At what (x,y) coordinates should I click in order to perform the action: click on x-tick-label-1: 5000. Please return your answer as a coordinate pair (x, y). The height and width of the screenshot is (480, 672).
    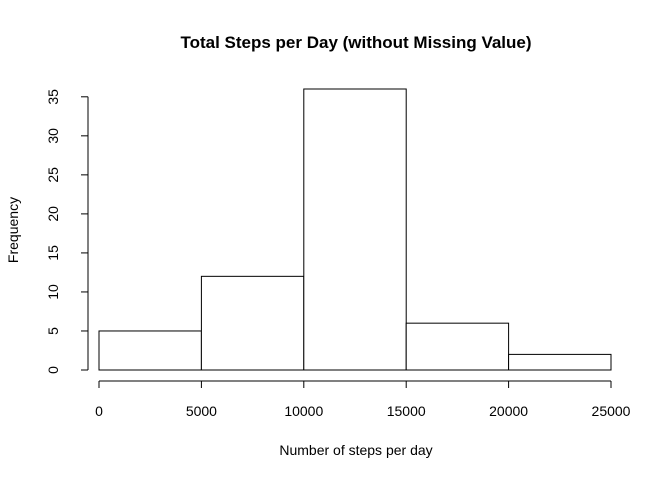
    Looking at the image, I should click on (201, 411).